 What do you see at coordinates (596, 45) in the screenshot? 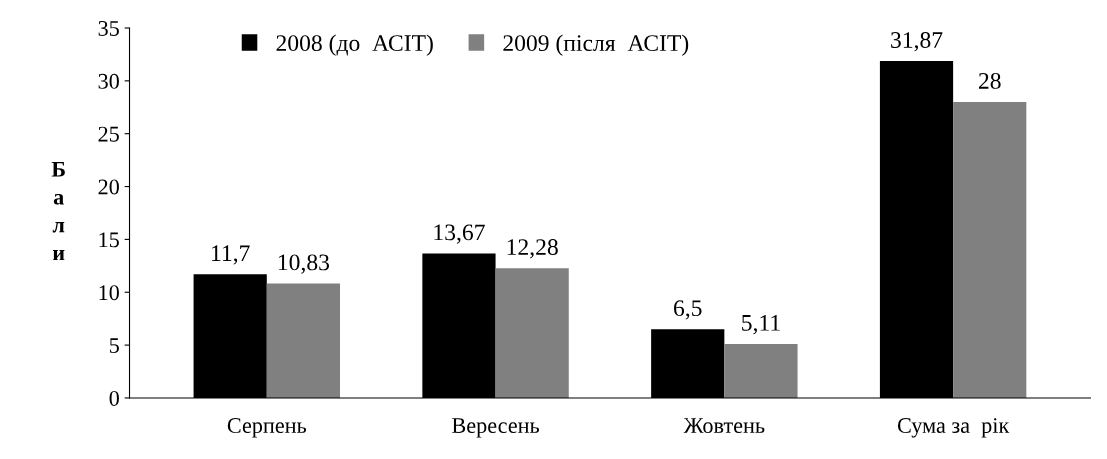
I see `legend-label: 2009 (після АСІТ)` at bounding box center [596, 45].